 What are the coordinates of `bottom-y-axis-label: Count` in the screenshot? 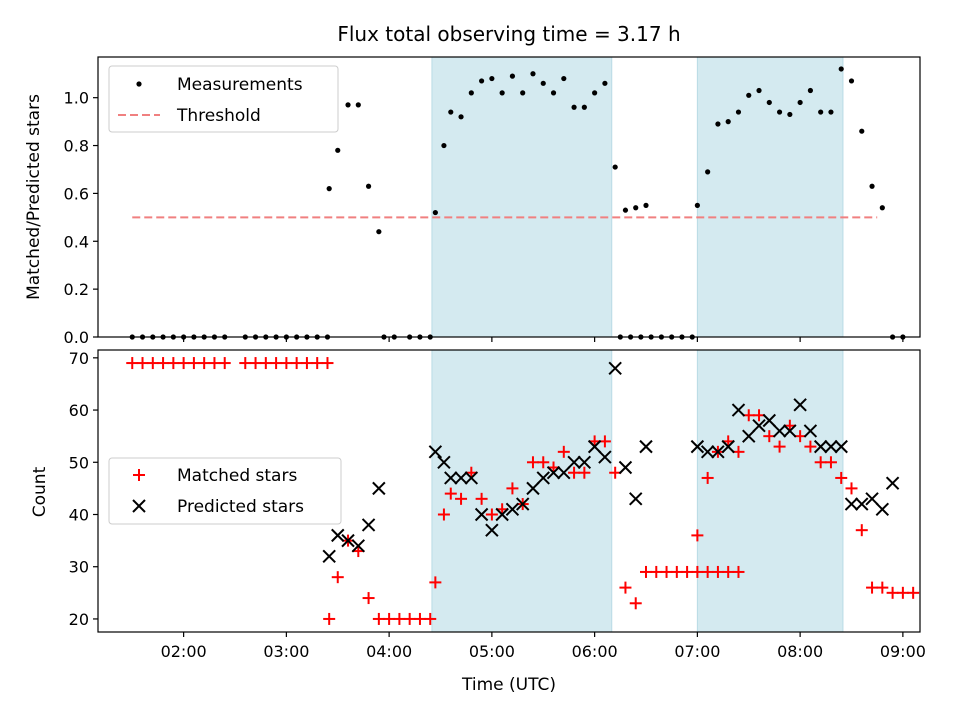 It's located at (40, 491).